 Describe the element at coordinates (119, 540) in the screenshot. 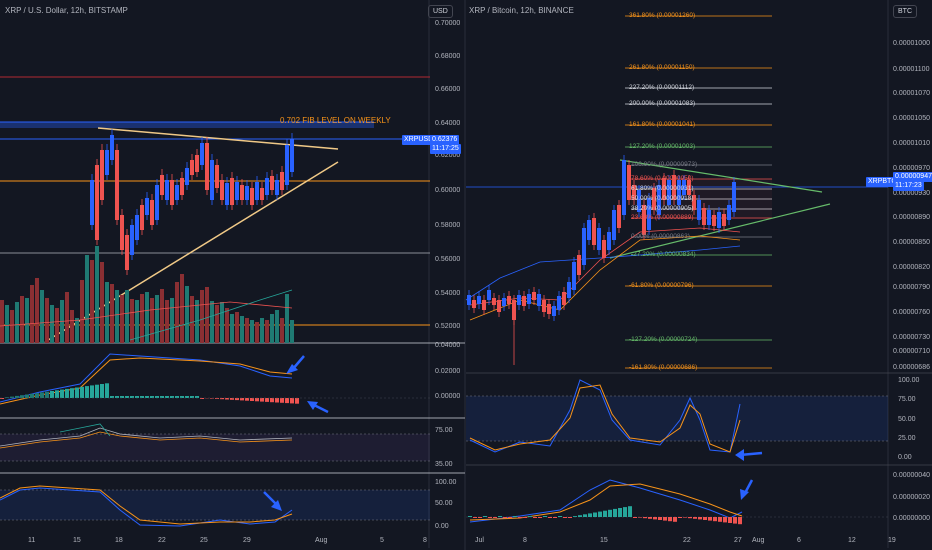

I see `date-tick-label: 18` at that location.